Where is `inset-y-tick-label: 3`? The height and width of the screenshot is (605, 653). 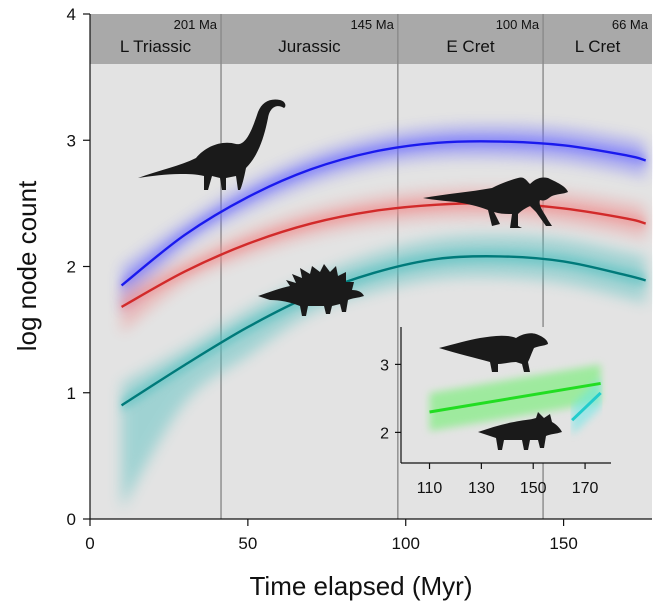
inset-y-tick-label: 3 is located at coordinates (384, 365).